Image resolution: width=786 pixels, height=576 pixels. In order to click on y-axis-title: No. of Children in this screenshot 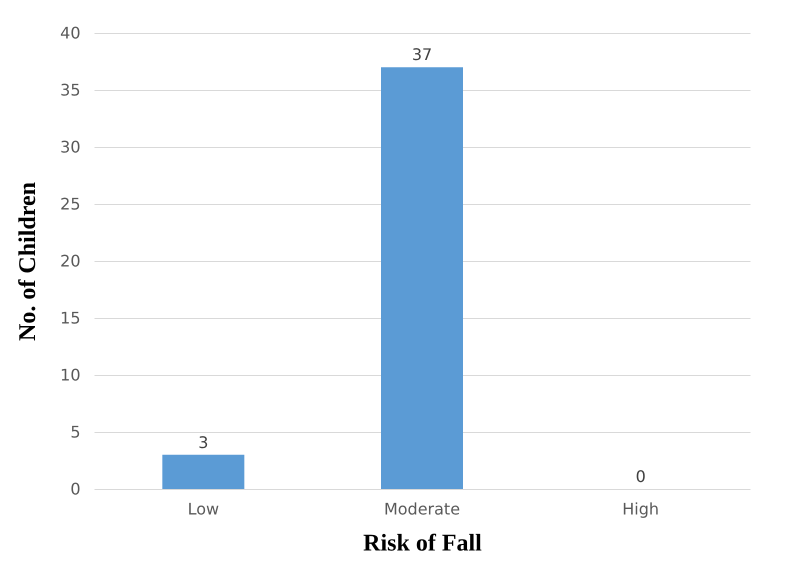, I will do `click(28, 261)`.